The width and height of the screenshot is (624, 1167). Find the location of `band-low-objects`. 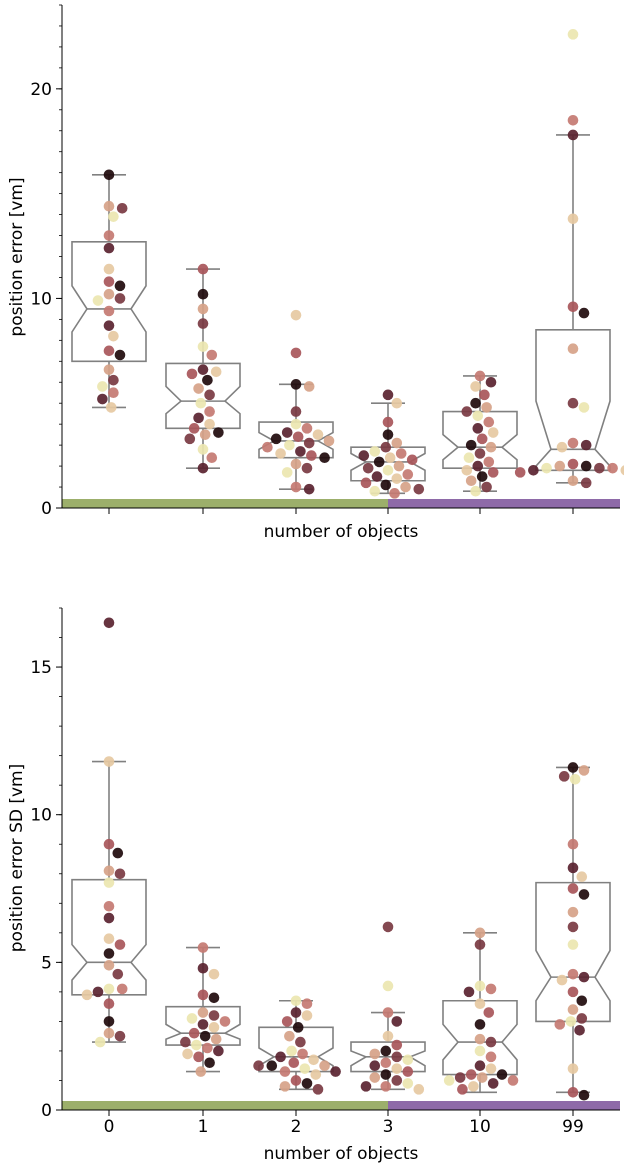

band-low-objects is located at coordinates (225, 503).